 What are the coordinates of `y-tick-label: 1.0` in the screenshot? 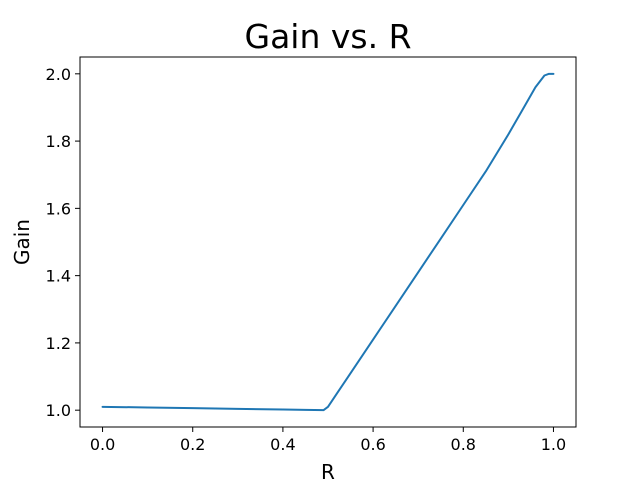 It's located at (58, 410).